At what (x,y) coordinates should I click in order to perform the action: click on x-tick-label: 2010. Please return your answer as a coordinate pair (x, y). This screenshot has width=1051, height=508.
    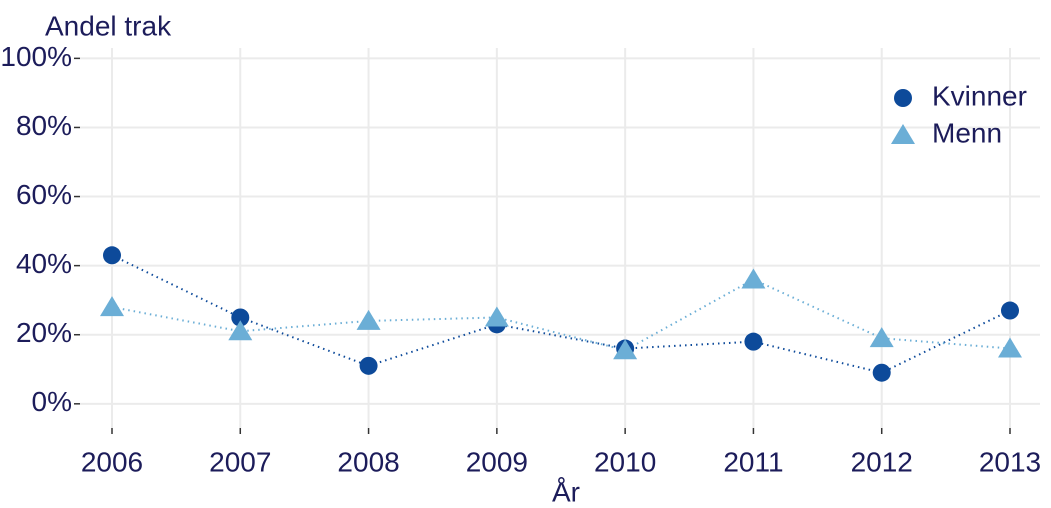
    Looking at the image, I should click on (625, 461).